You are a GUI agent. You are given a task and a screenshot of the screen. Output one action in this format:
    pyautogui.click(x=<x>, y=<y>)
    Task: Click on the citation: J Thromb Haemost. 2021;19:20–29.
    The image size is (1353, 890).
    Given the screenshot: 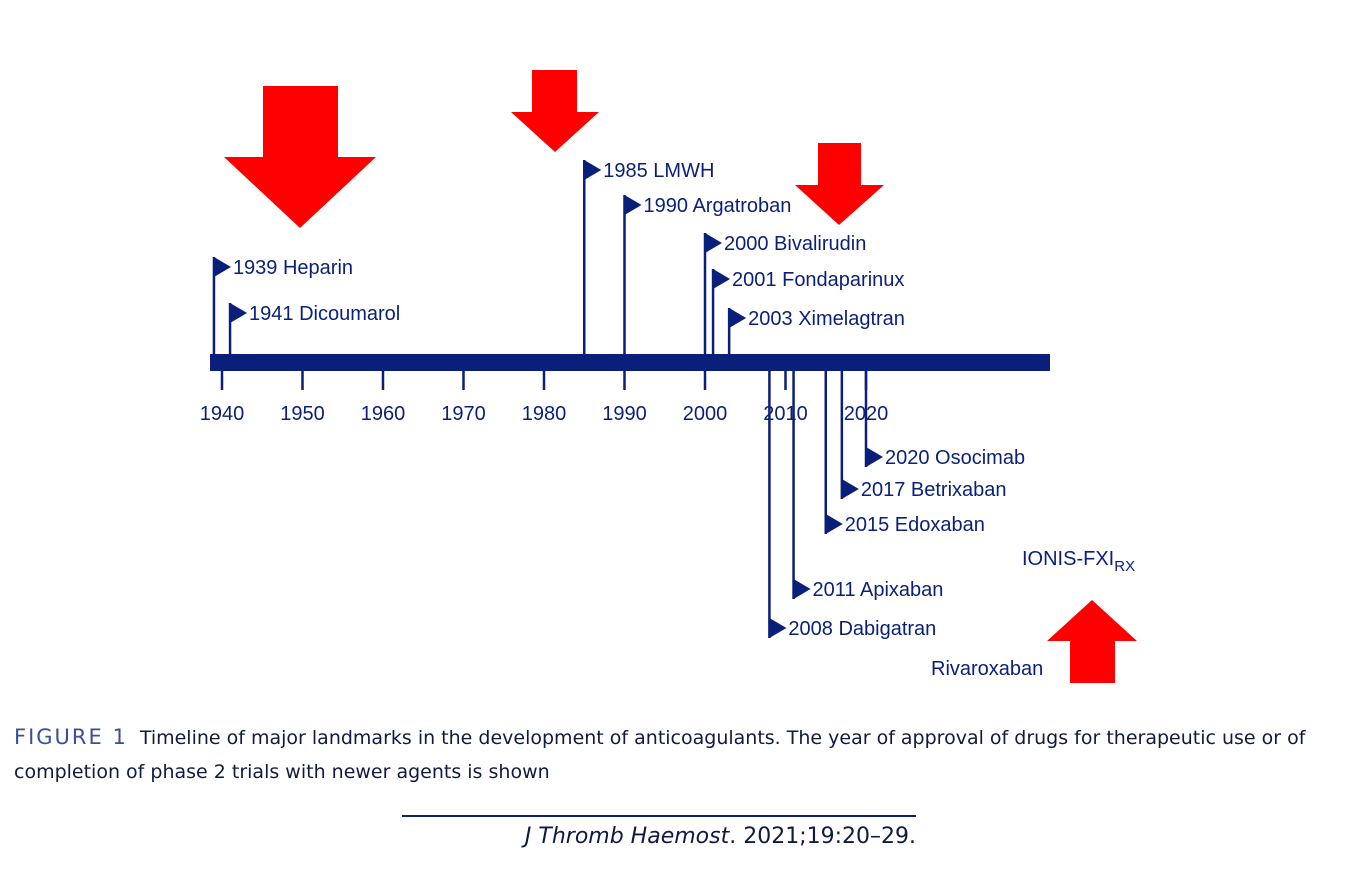 What is the action you would take?
    pyautogui.click(x=659, y=836)
    